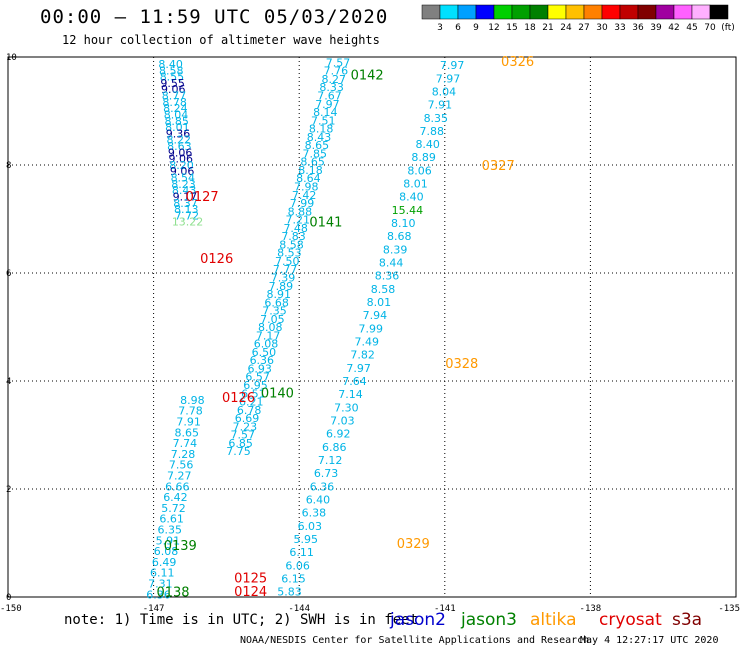  Describe the element at coordinates (338, 62) in the screenshot. I see `wave-height-value: 7.57` at that location.